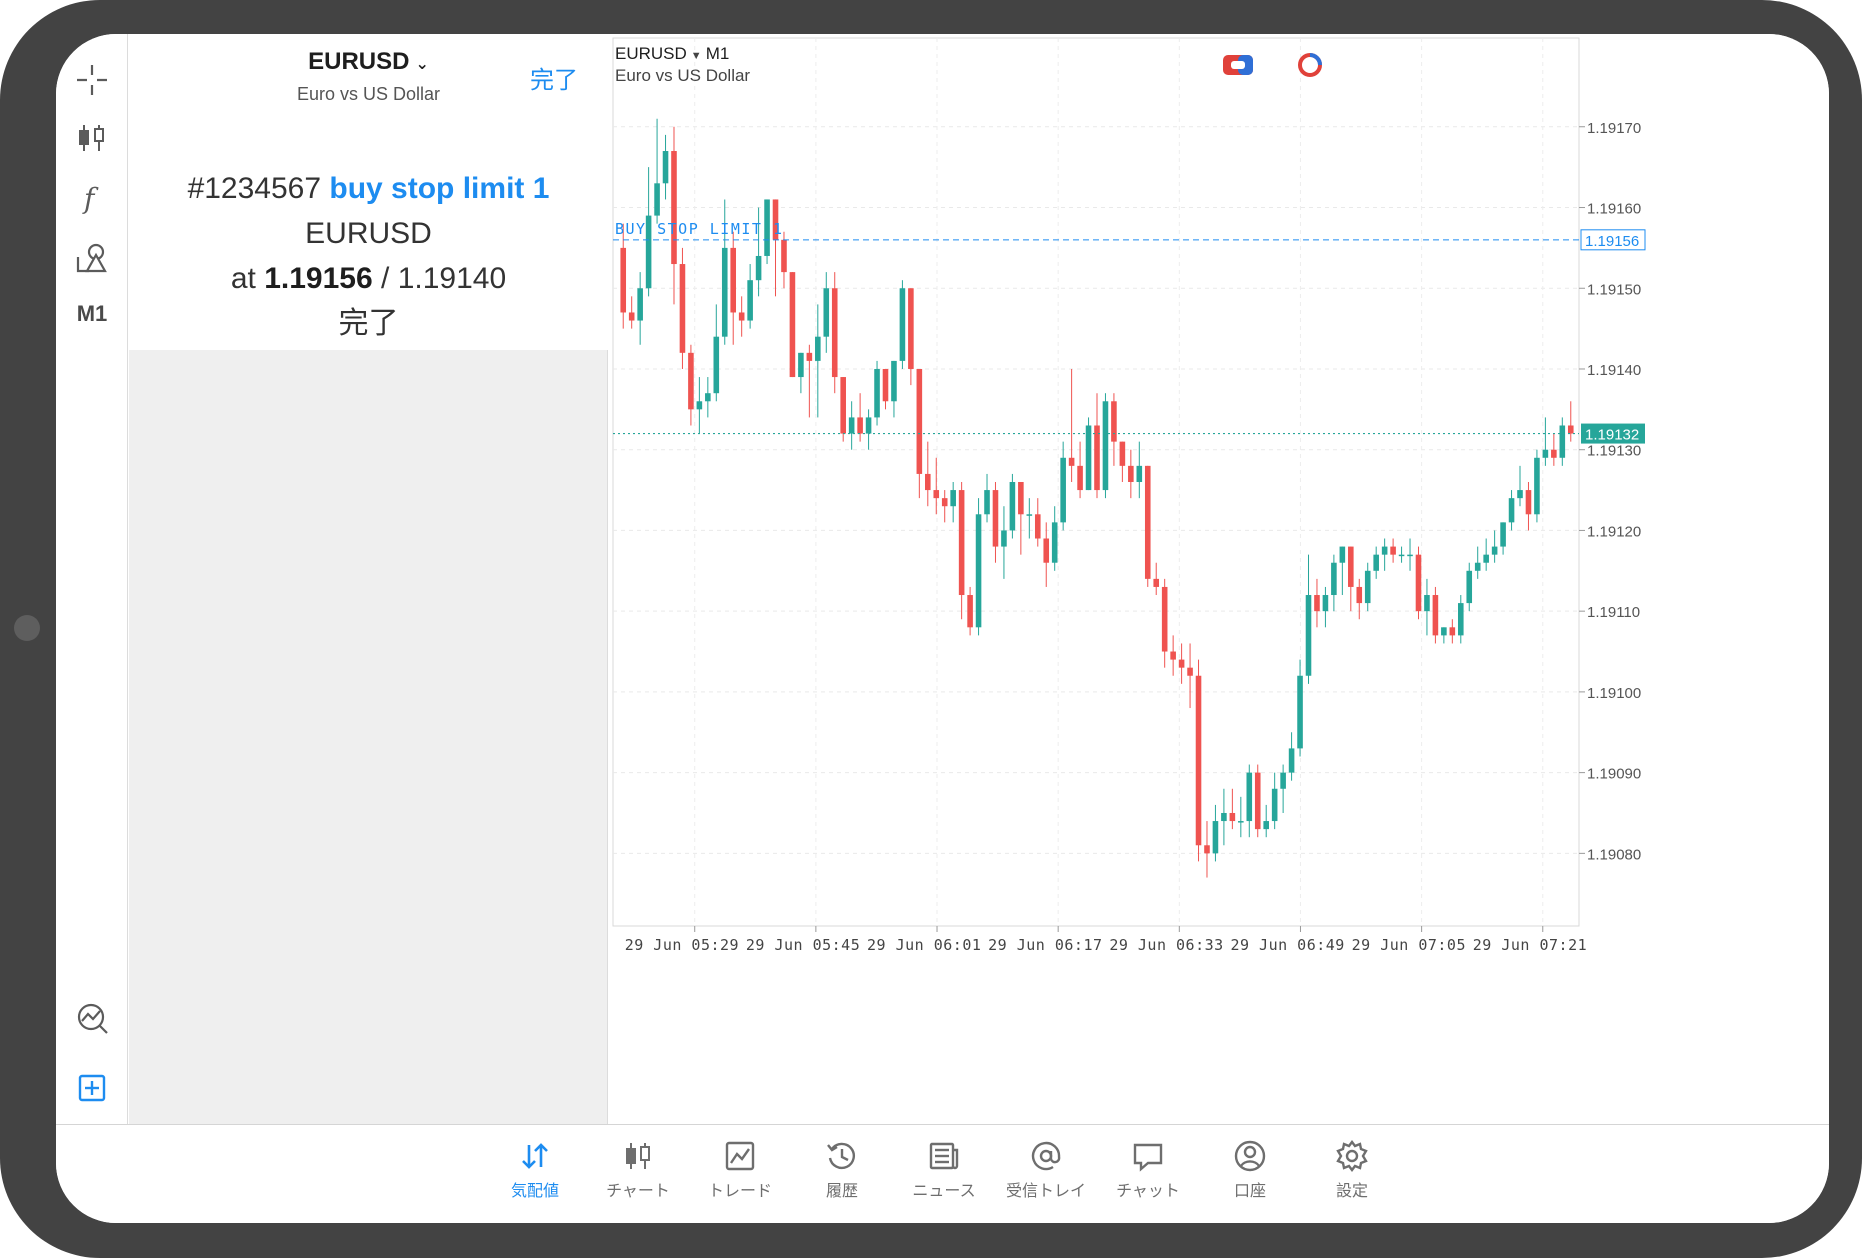  Describe the element at coordinates (1046, 1156) in the screenshot. I see `mail-icon` at that location.